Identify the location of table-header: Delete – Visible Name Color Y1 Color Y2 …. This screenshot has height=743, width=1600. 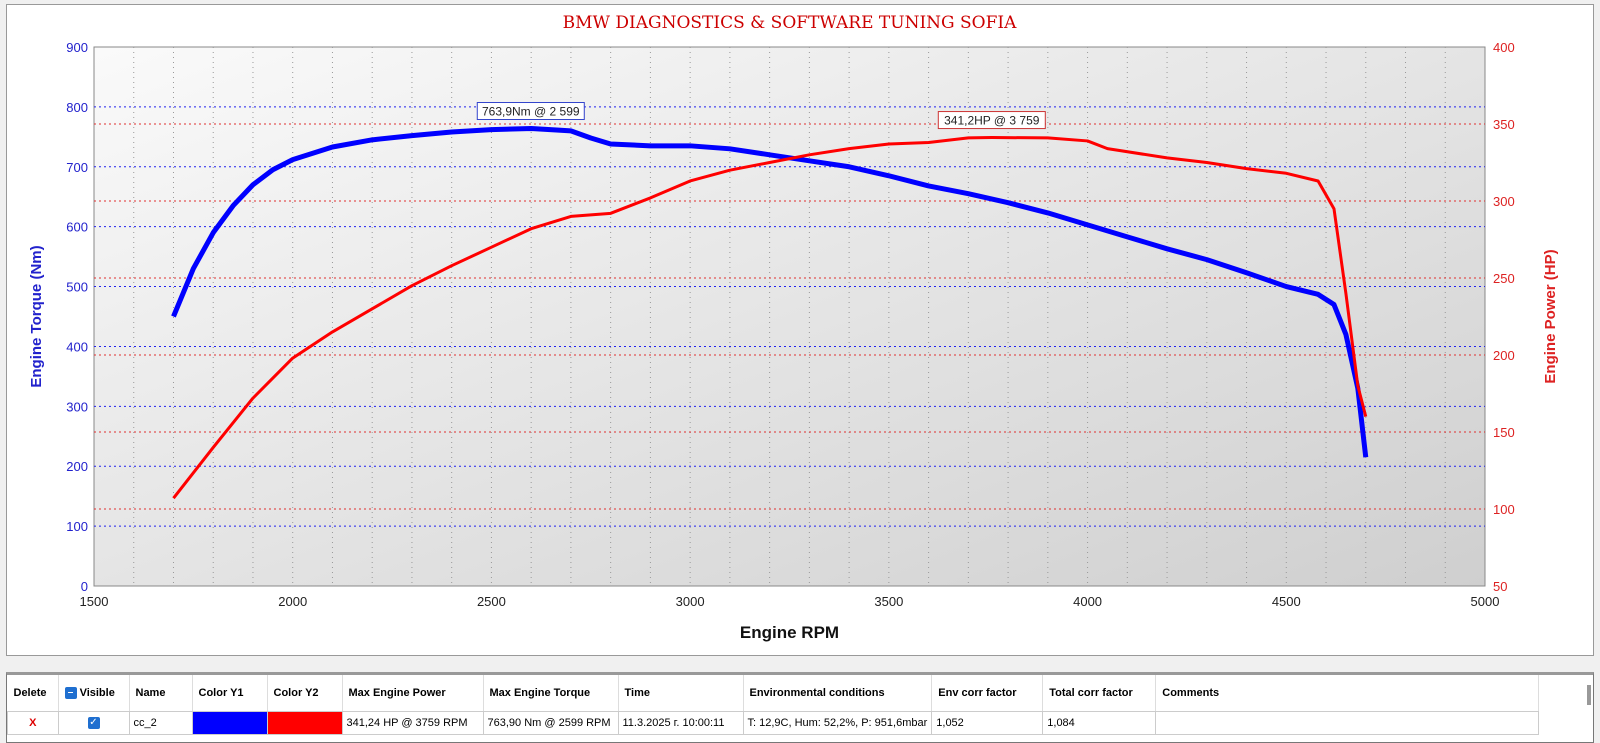
(773, 693).